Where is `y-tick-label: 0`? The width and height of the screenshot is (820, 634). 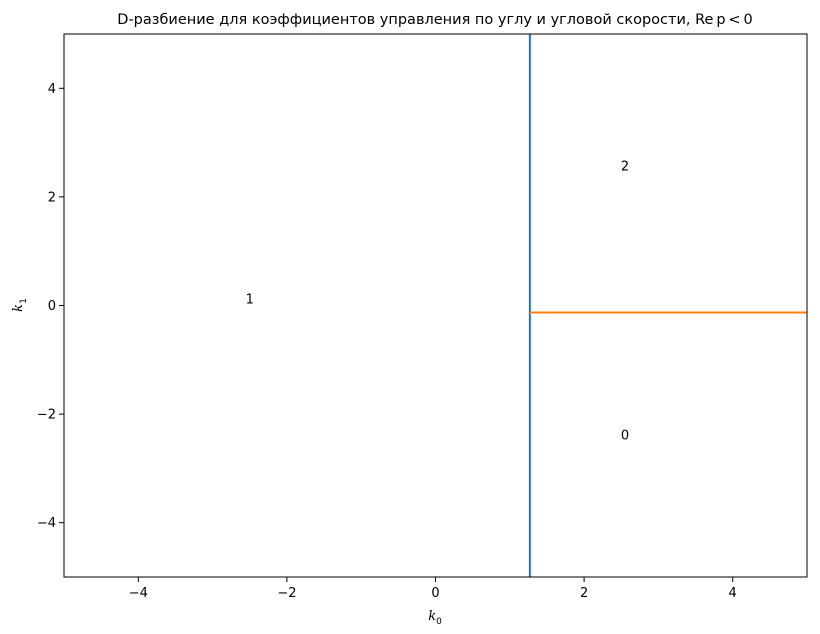
y-tick-label: 0 is located at coordinates (52, 306).